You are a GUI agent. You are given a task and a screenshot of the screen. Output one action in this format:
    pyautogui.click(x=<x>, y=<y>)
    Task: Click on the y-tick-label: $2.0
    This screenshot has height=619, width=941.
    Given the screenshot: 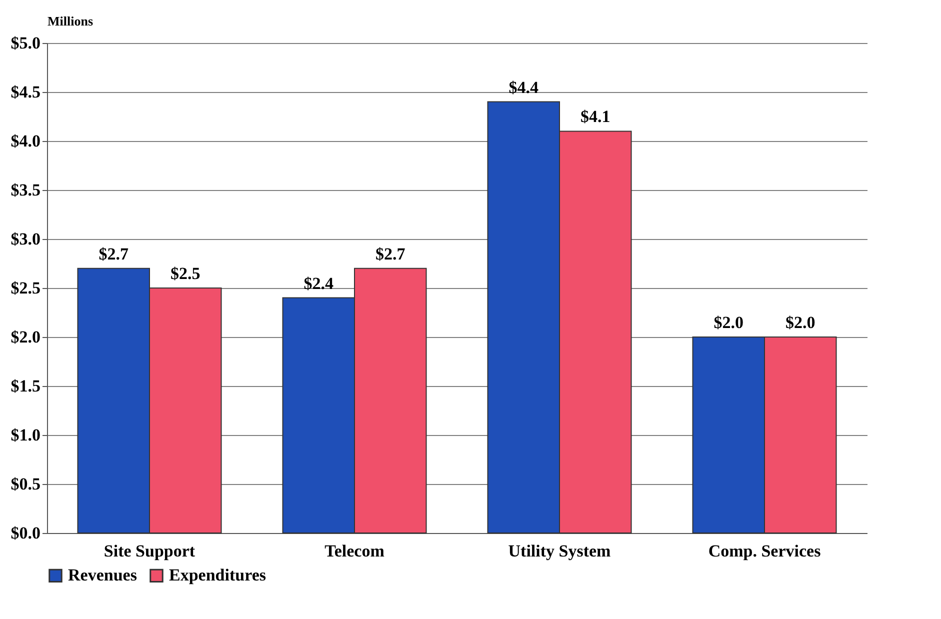 What is the action you would take?
    pyautogui.click(x=25, y=337)
    